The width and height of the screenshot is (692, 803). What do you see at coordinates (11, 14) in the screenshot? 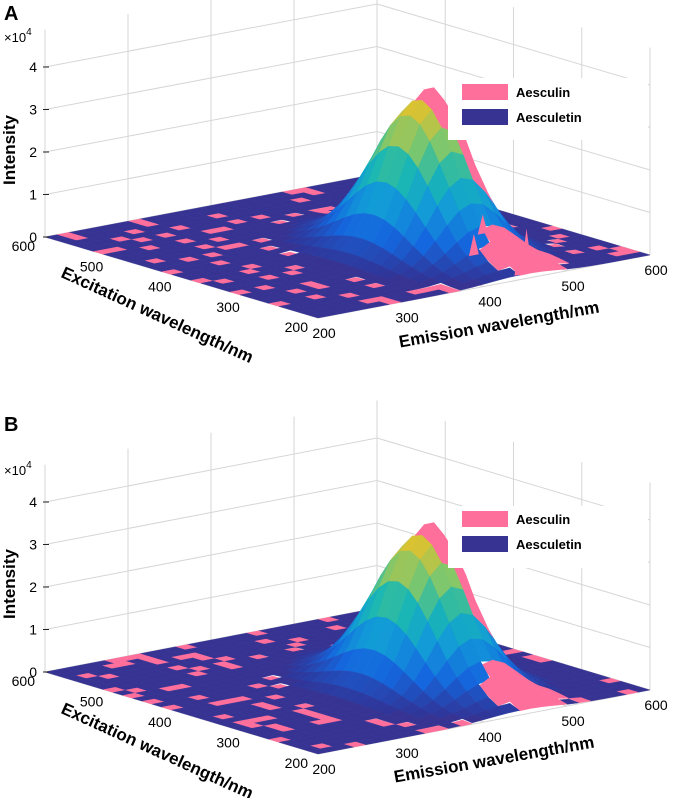
I see `panel-label: A` at bounding box center [11, 14].